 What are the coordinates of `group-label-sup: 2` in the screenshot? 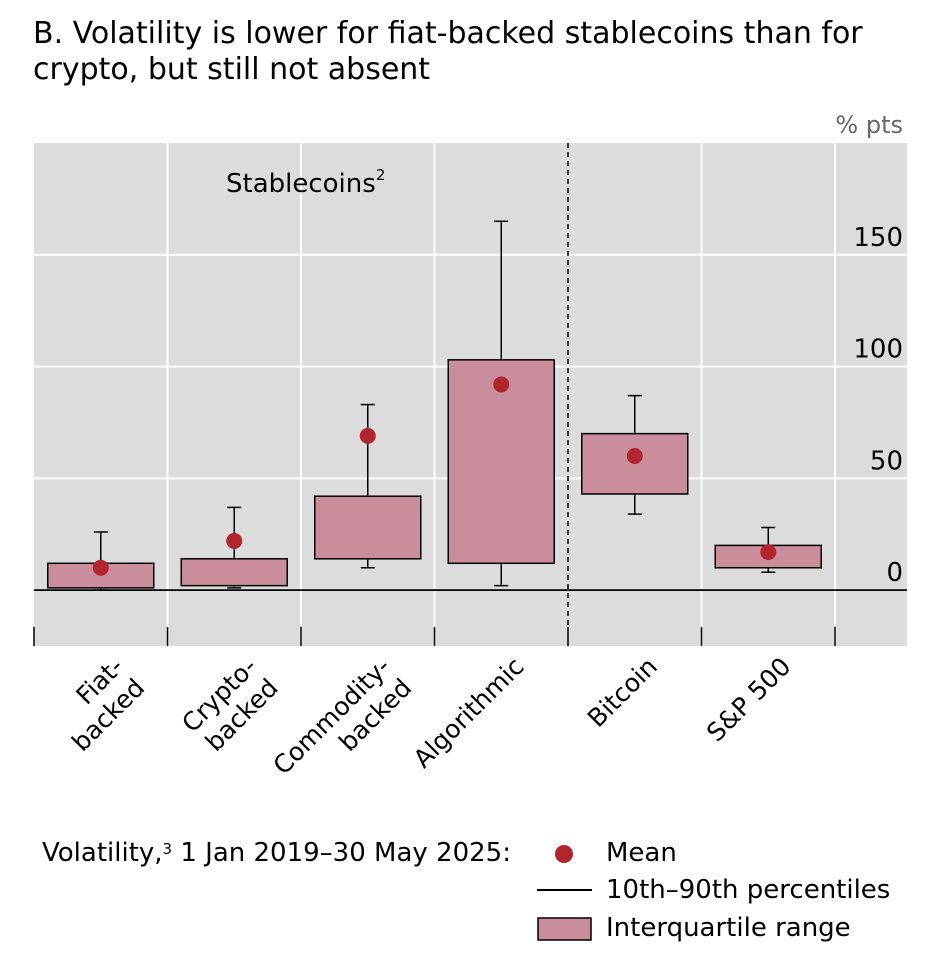 It's located at (381, 175).